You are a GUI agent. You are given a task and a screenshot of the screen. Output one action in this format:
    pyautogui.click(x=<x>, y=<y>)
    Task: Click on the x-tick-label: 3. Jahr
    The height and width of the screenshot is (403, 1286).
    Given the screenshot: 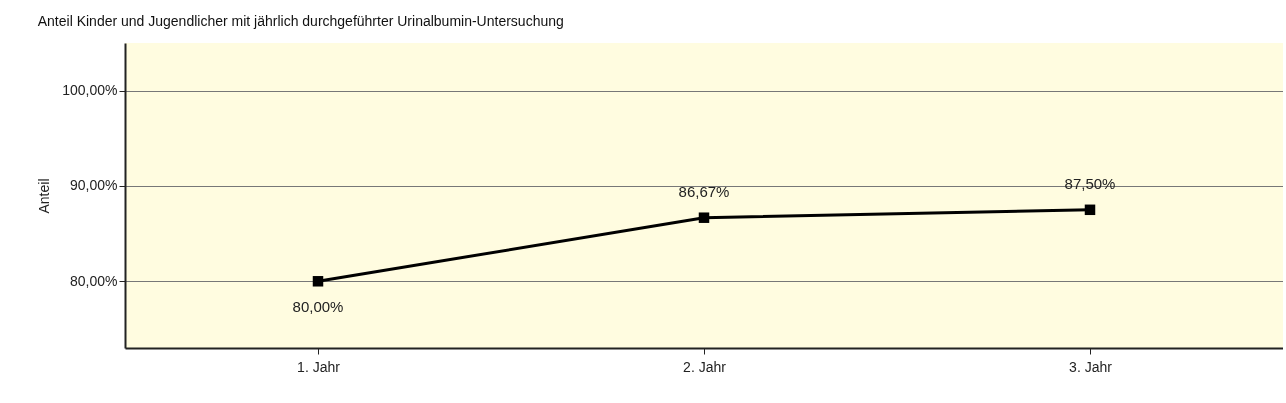 What is the action you would take?
    pyautogui.click(x=1091, y=366)
    